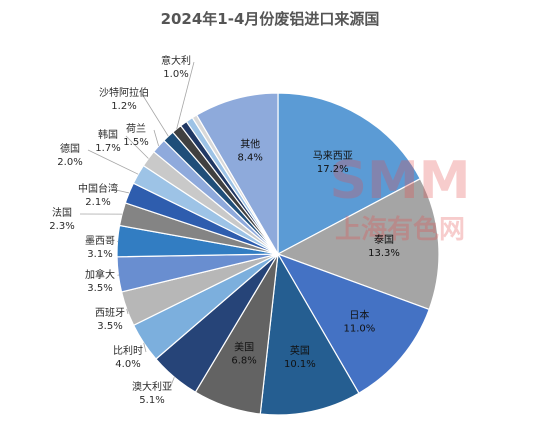  Describe the element at coordinates (127, 311) in the screenshot. I see `leader-line-西班牙` at that location.